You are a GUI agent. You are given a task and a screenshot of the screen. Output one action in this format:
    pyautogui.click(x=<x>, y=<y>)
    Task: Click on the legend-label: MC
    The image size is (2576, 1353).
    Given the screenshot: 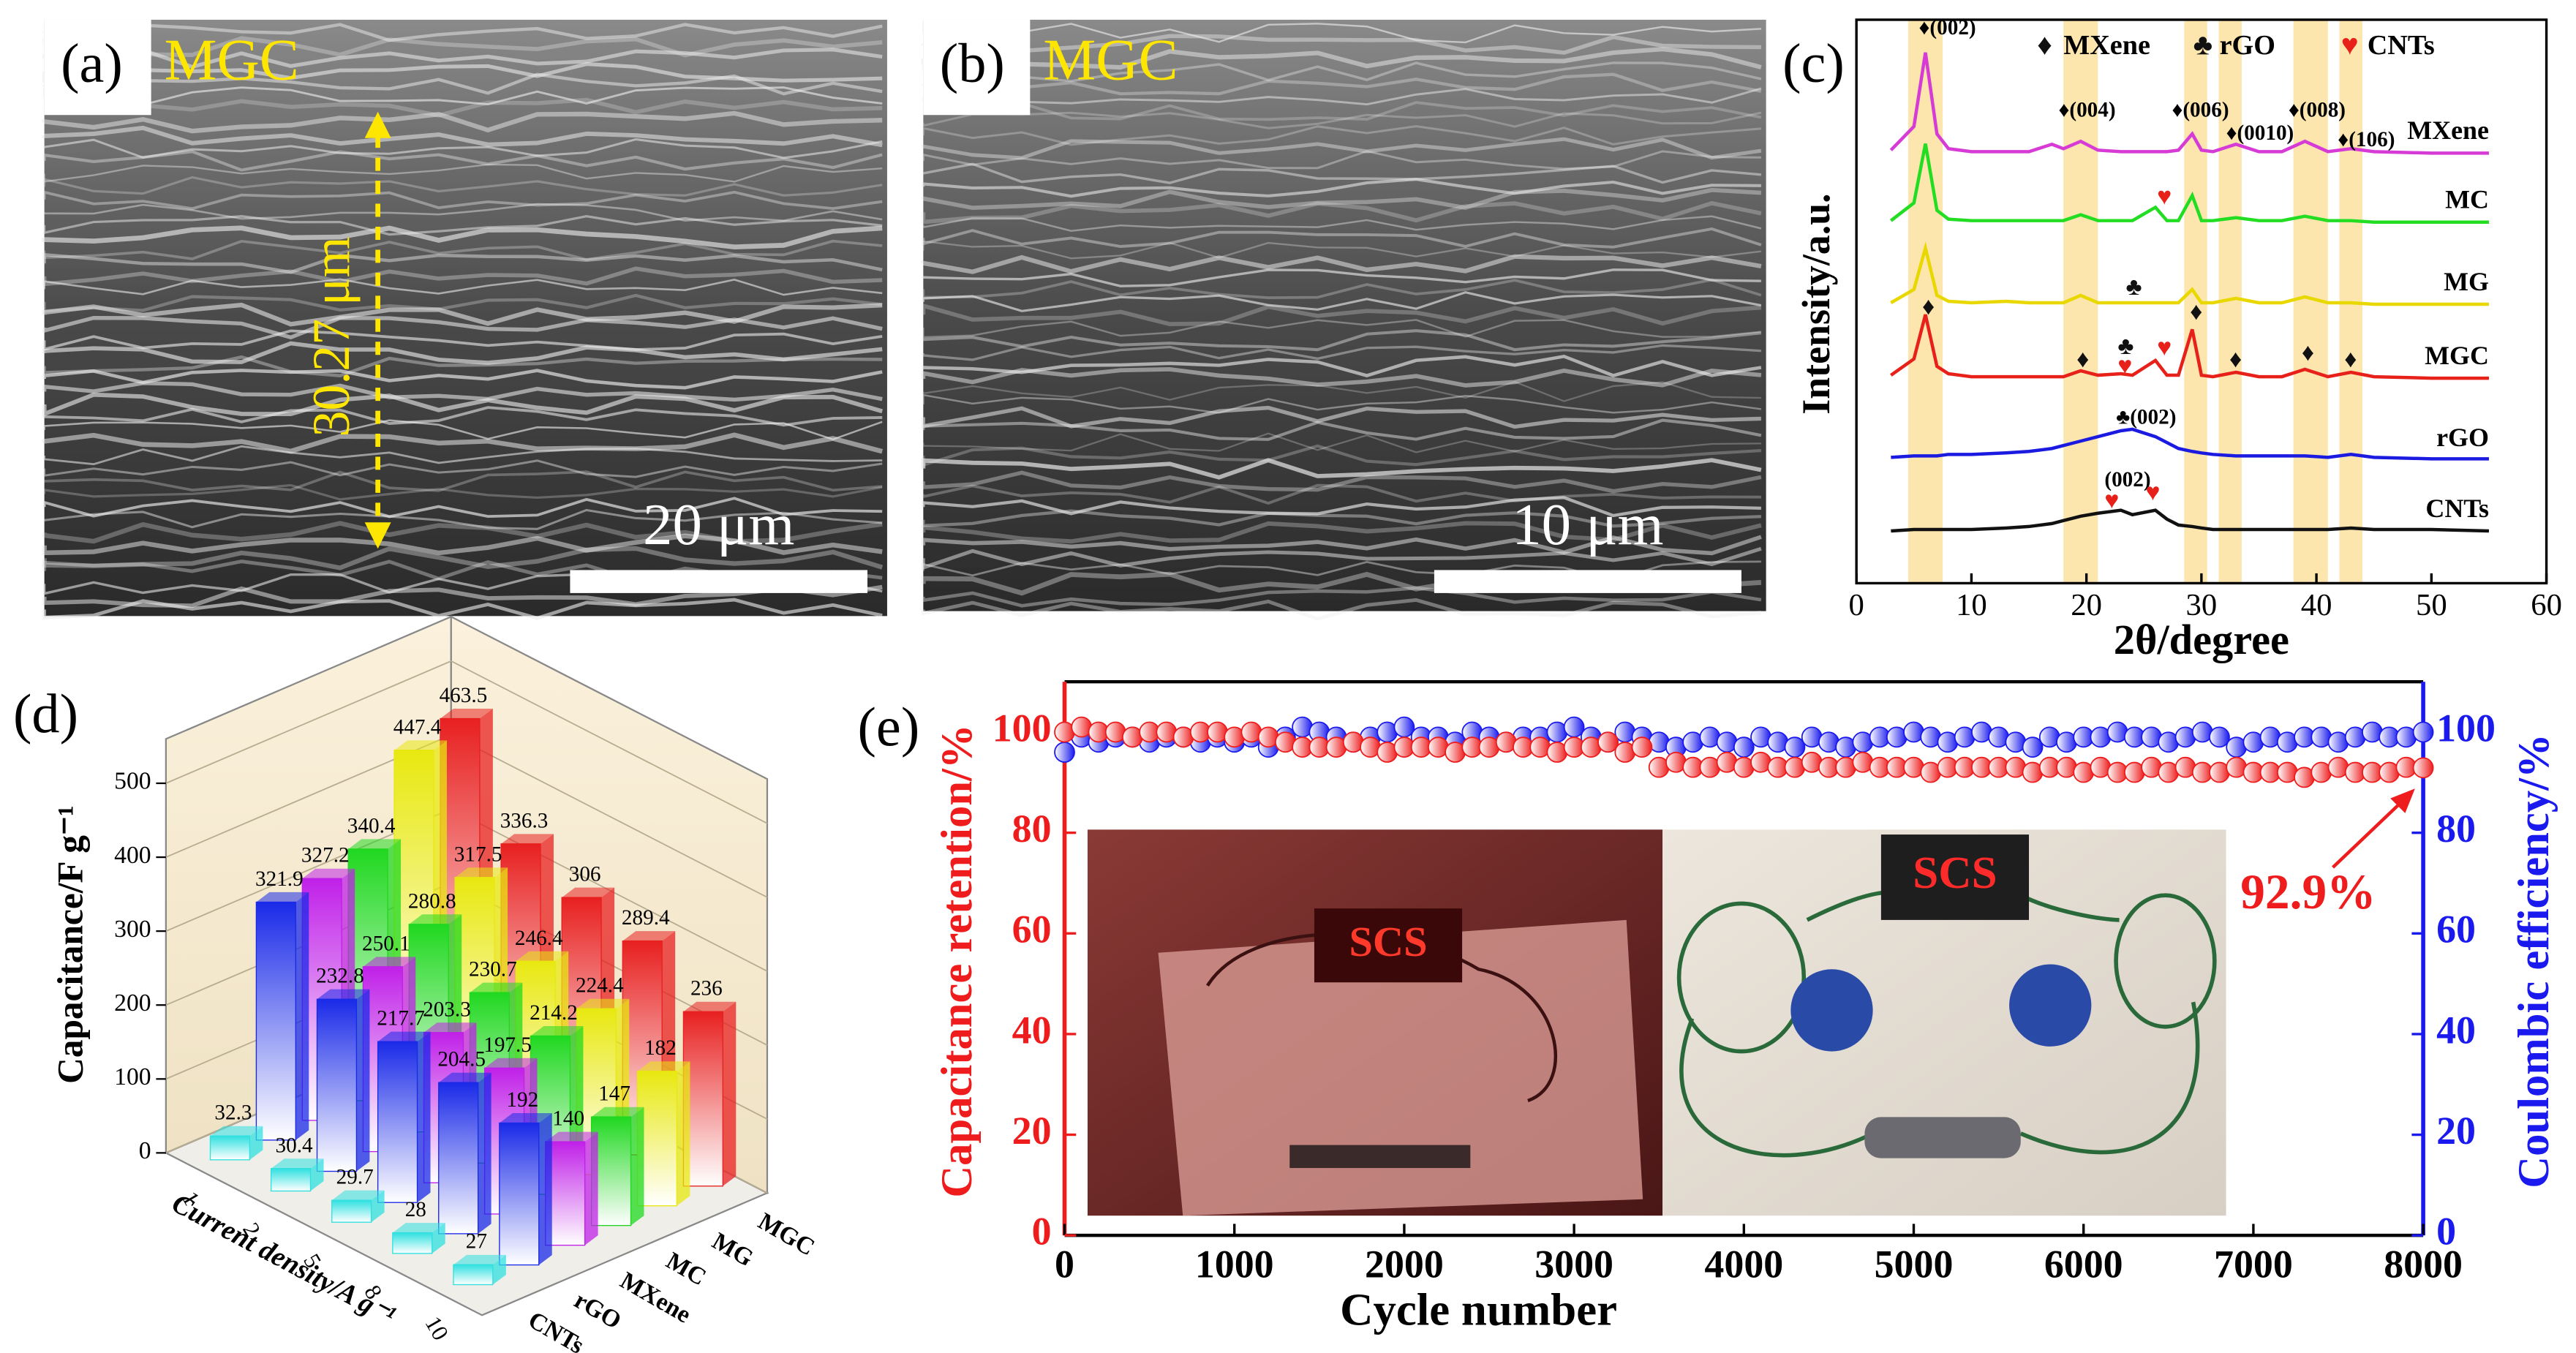 What is the action you would take?
    pyautogui.click(x=686, y=1269)
    